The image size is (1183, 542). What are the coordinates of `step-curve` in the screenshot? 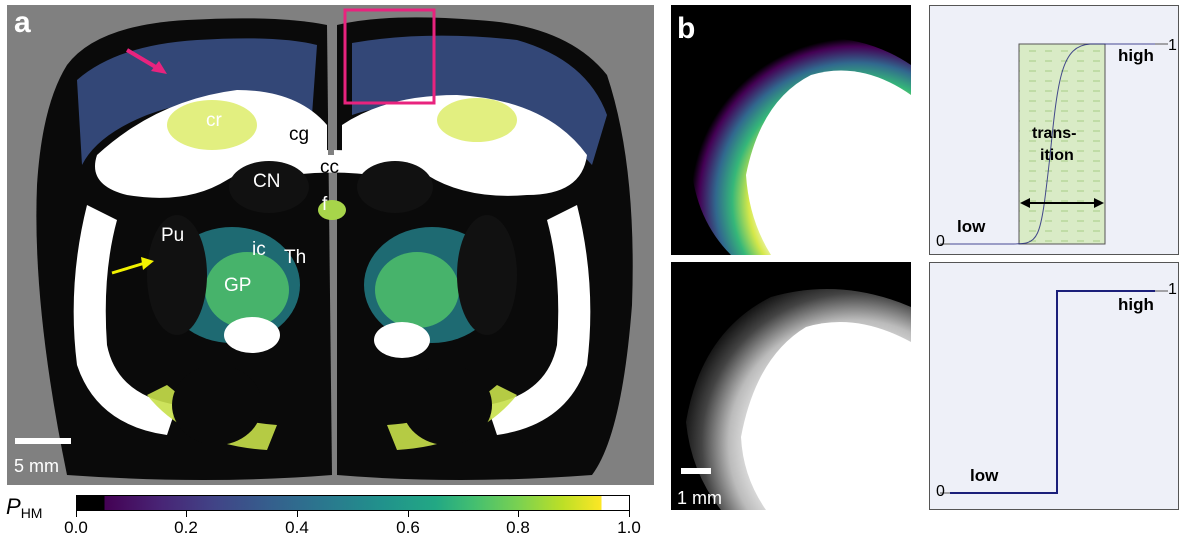 It's located at (1052, 392).